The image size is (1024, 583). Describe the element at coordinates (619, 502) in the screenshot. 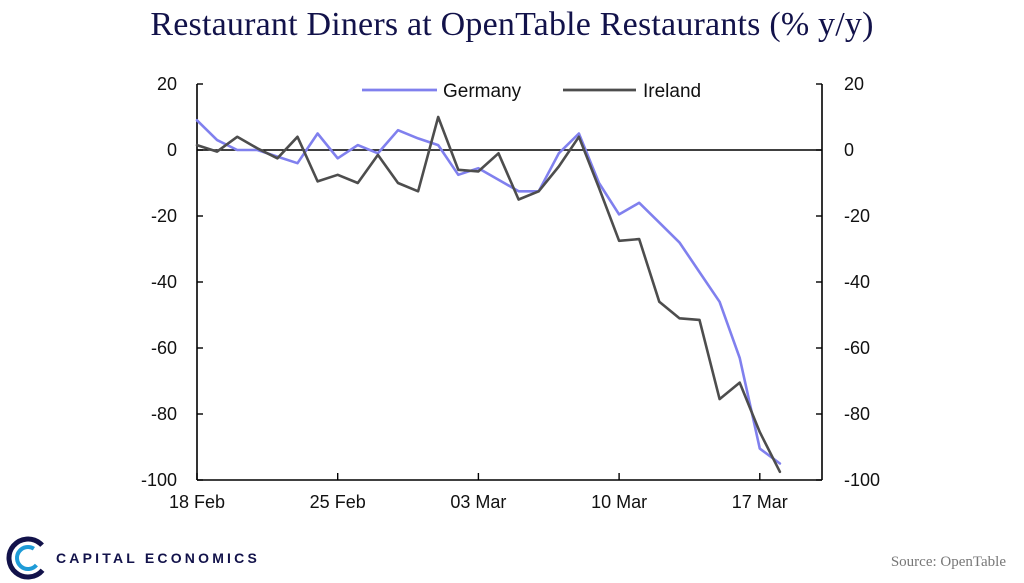

I see `x-tick-label: 10 Mar` at that location.